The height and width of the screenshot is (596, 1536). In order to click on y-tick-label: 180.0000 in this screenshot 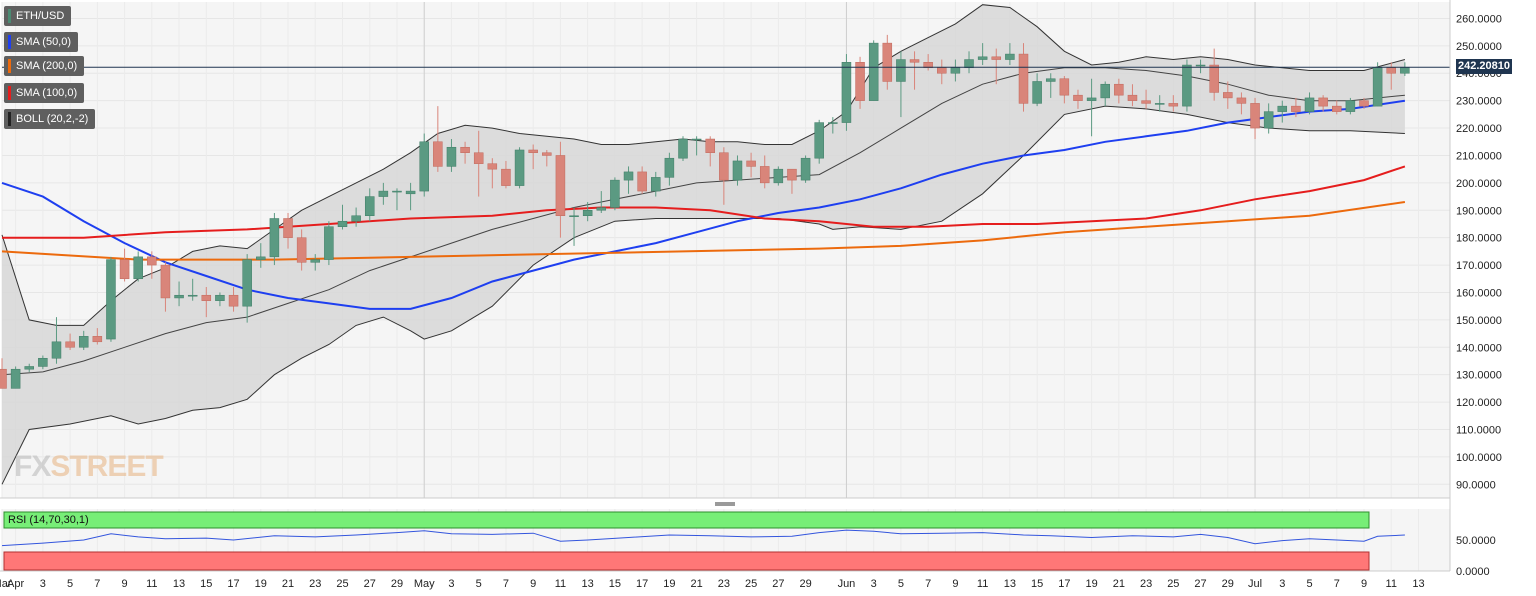, I will do `click(1479, 239)`.